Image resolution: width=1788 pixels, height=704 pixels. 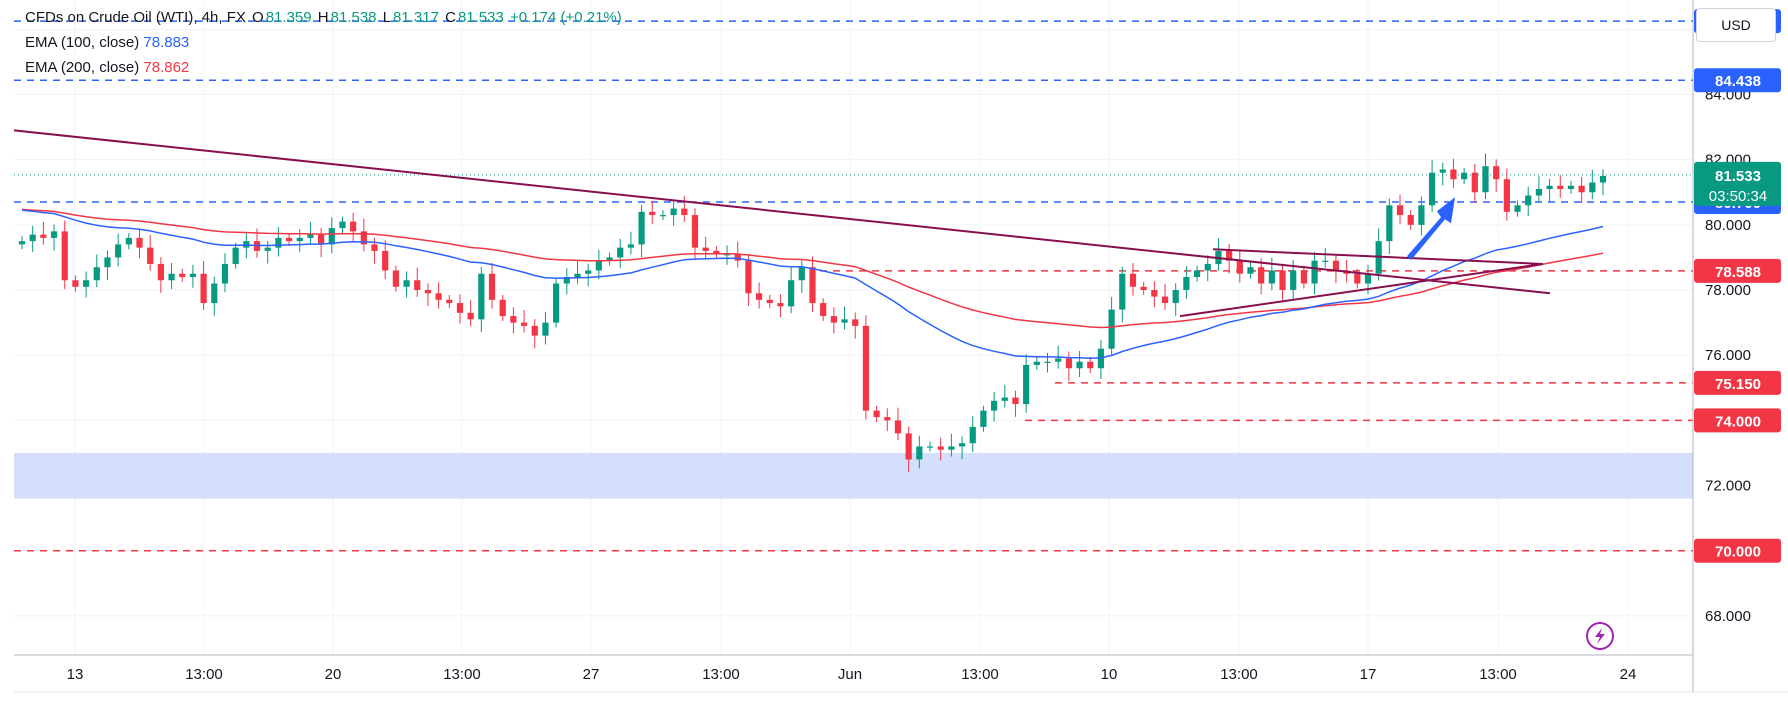 I want to click on open-label: O, so click(x=258, y=17).